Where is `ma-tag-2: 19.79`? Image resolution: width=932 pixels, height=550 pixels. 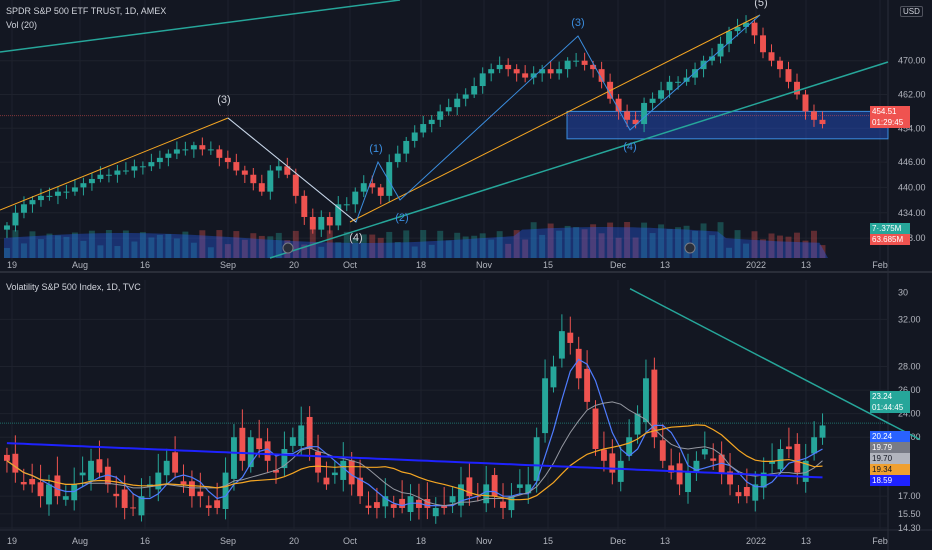
ma-tag-2: 19.79 is located at coordinates (890, 447).